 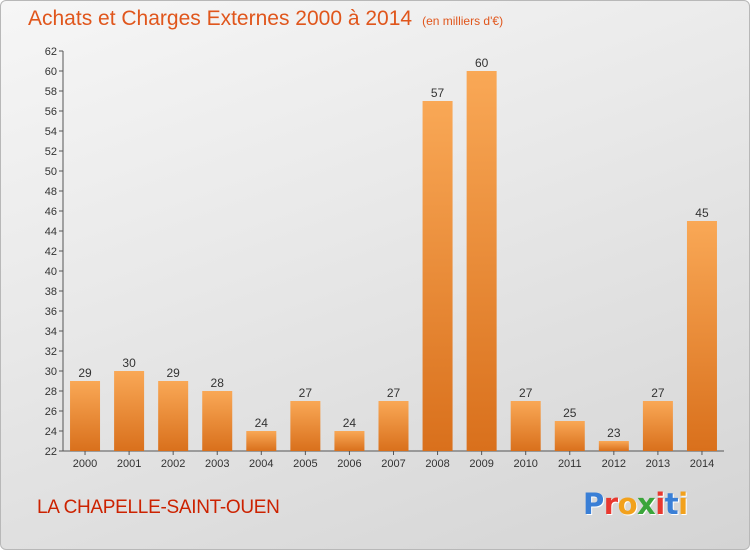 What do you see at coordinates (702, 464) in the screenshot?
I see `x-tick-label: 2014` at bounding box center [702, 464].